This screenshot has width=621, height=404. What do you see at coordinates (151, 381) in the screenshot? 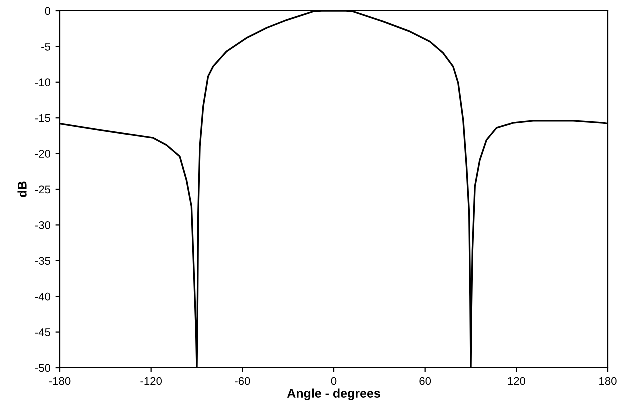
I see `x-tick-label: -120` at bounding box center [151, 381].